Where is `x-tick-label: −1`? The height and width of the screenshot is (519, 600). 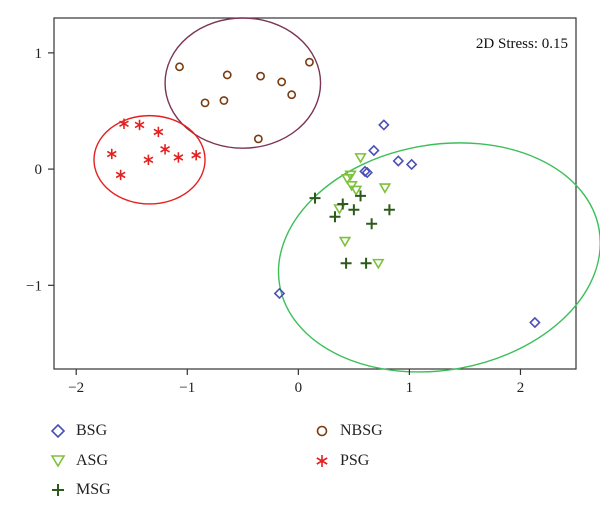 x-tick-label: −1 is located at coordinates (187, 388).